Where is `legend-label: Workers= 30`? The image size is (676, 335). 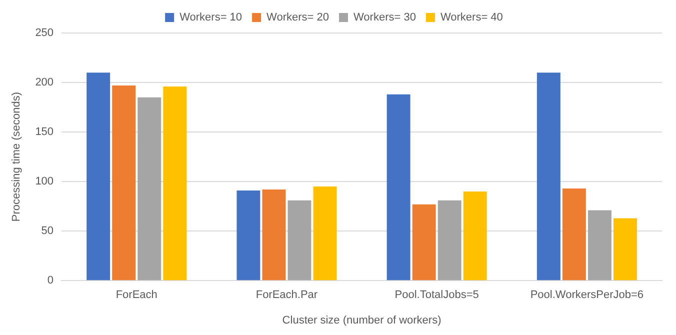
legend-label: Workers= 30 is located at coordinates (385, 18).